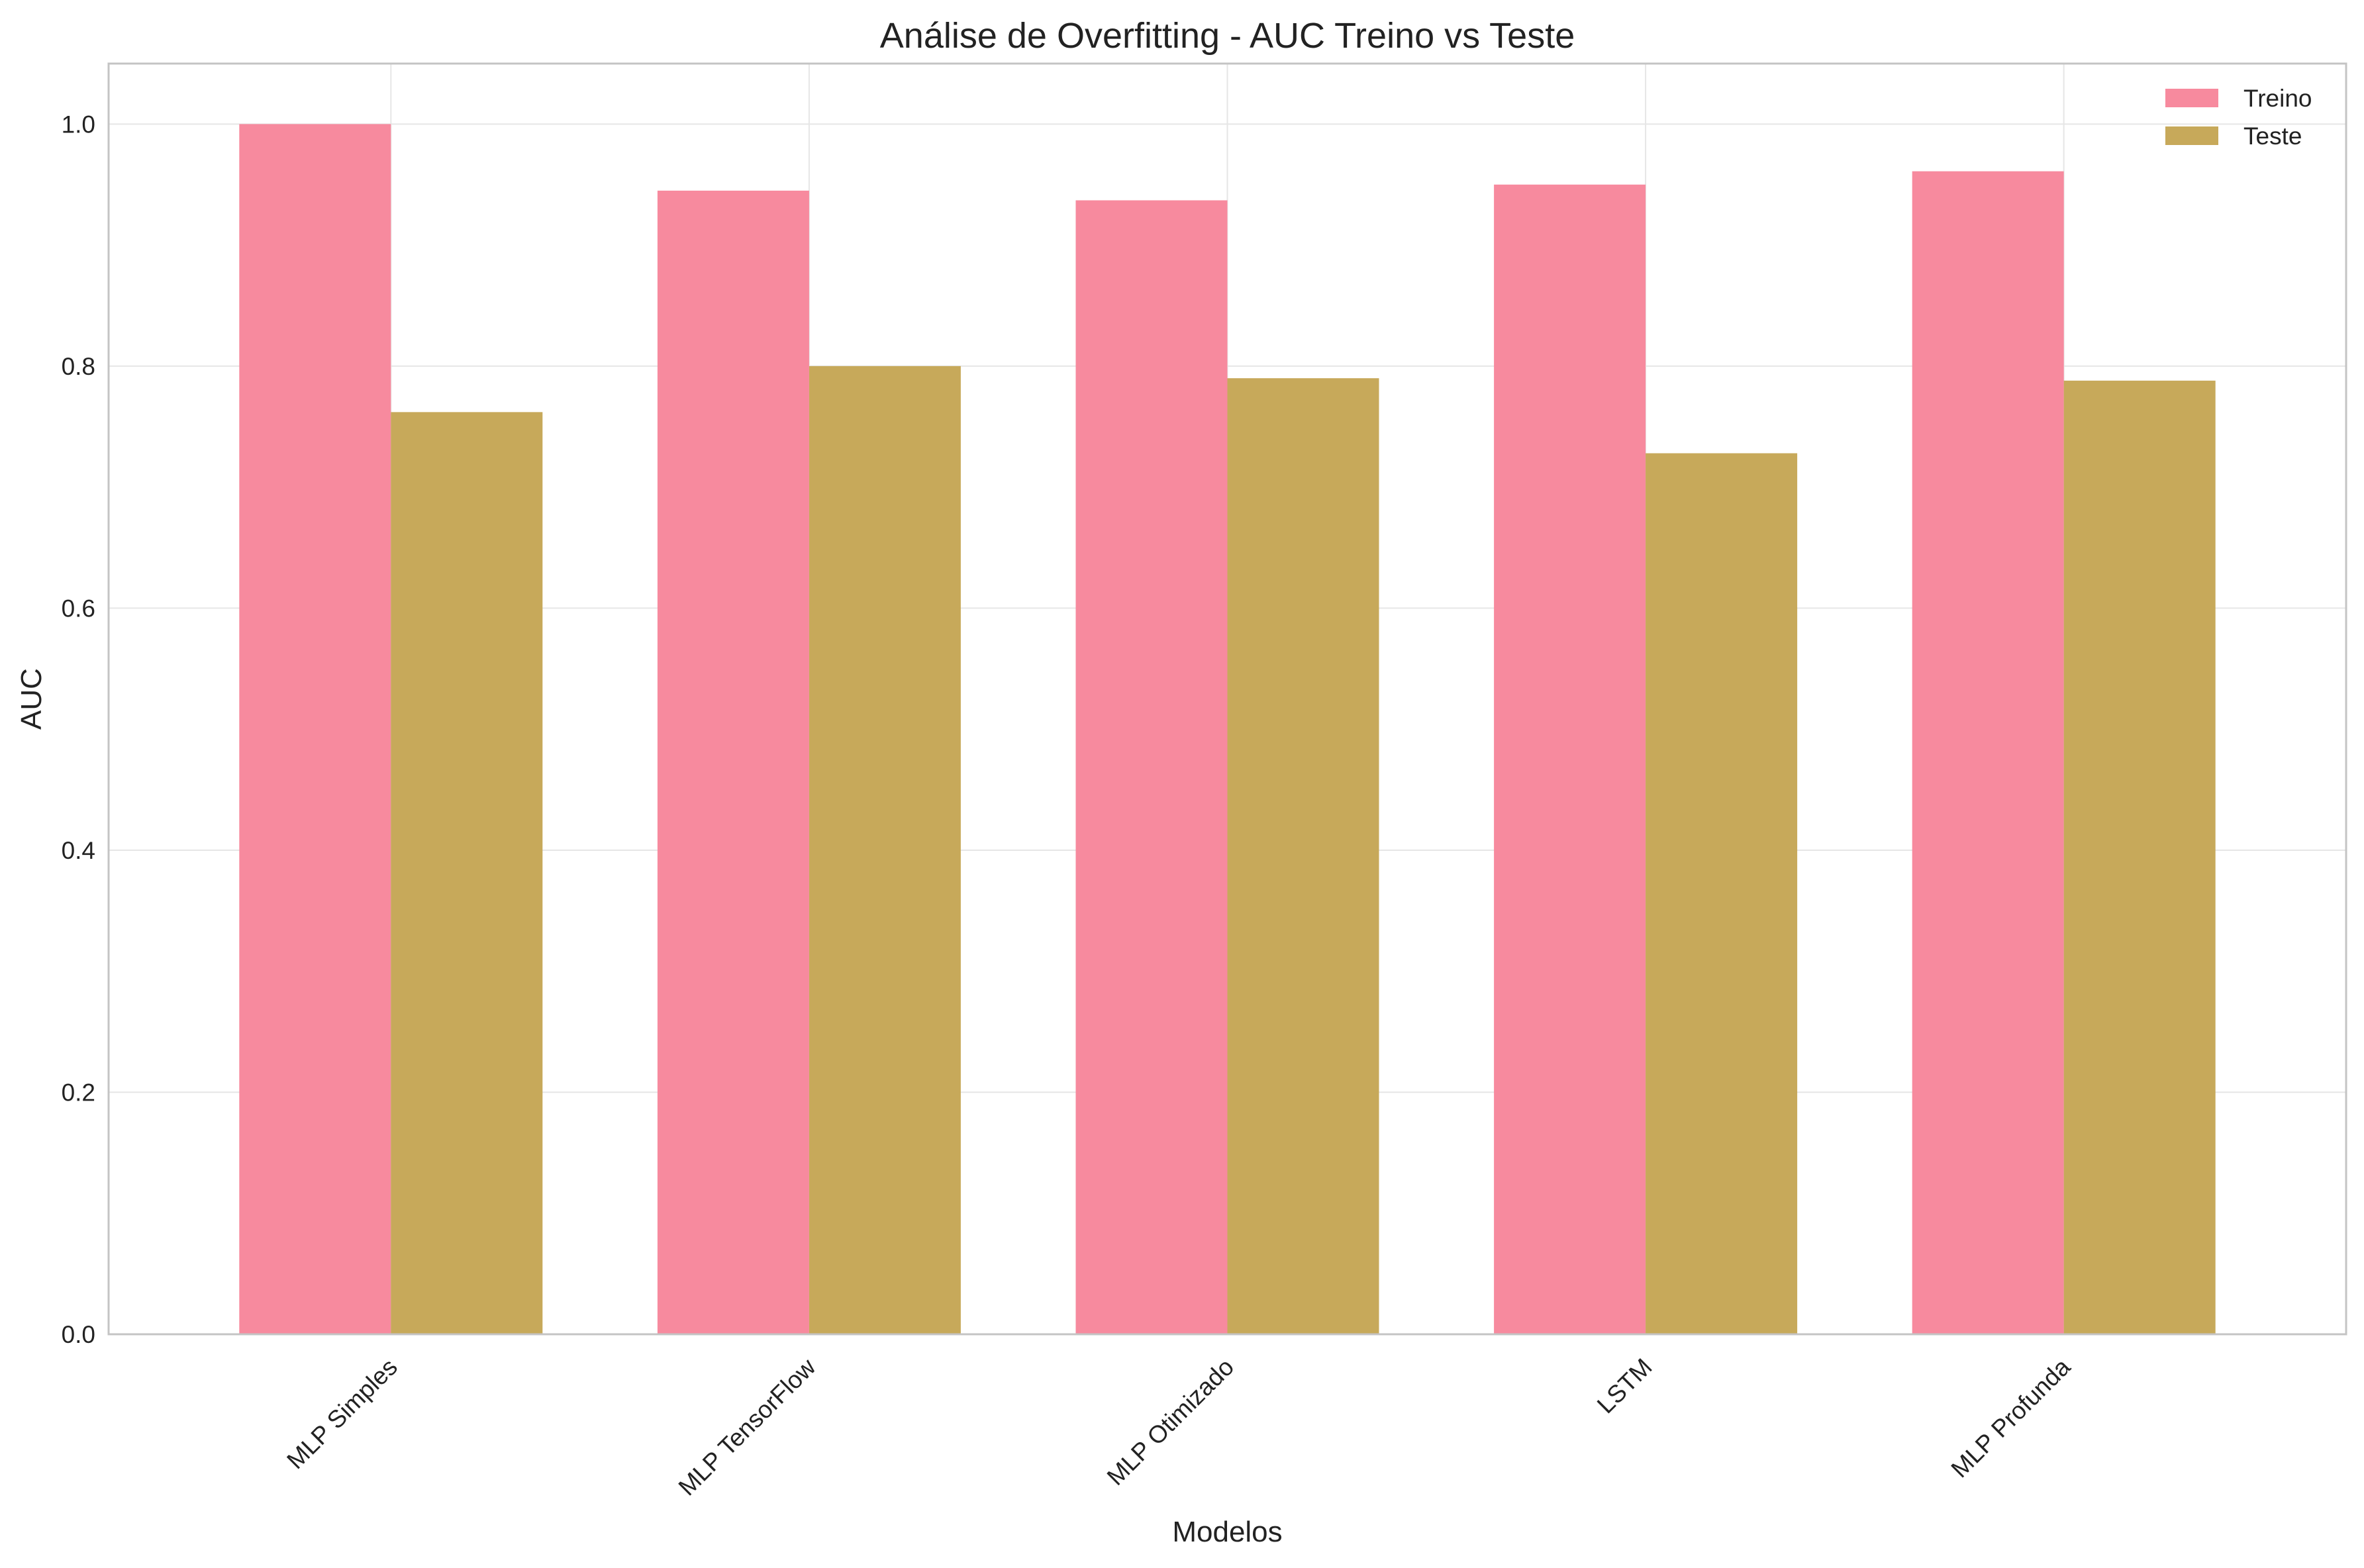  Describe the element at coordinates (2277, 98) in the screenshot. I see `legend-label-treino: Treino` at that location.